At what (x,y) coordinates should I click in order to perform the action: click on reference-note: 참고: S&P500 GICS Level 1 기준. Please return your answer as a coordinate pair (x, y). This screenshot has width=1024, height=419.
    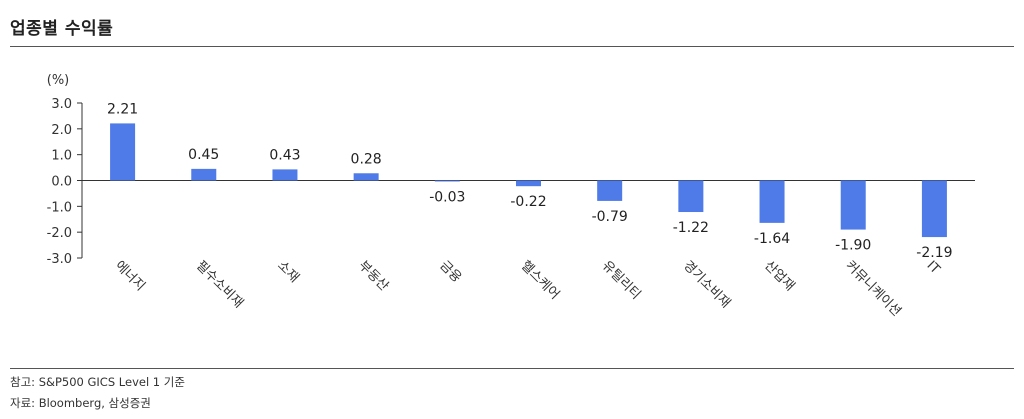
    Looking at the image, I should click on (97, 382).